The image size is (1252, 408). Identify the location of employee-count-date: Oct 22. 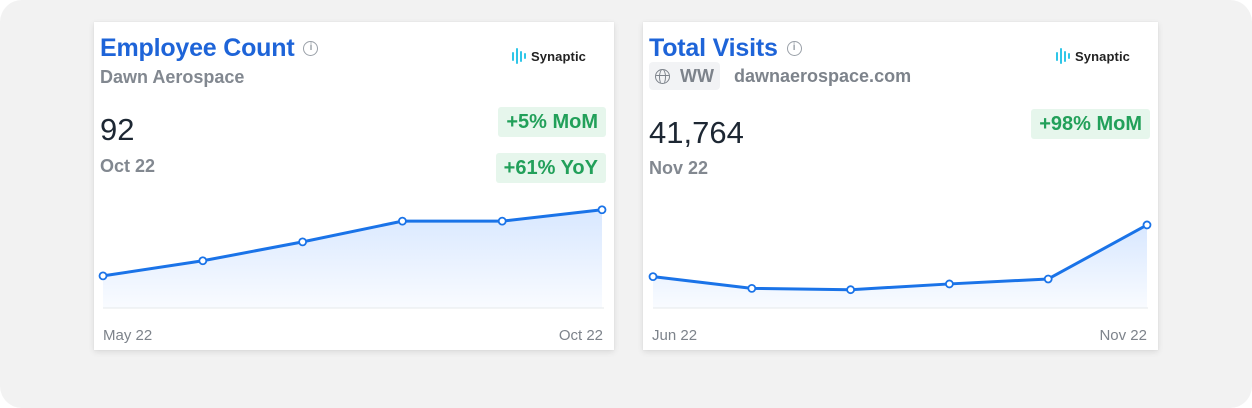
(128, 166).